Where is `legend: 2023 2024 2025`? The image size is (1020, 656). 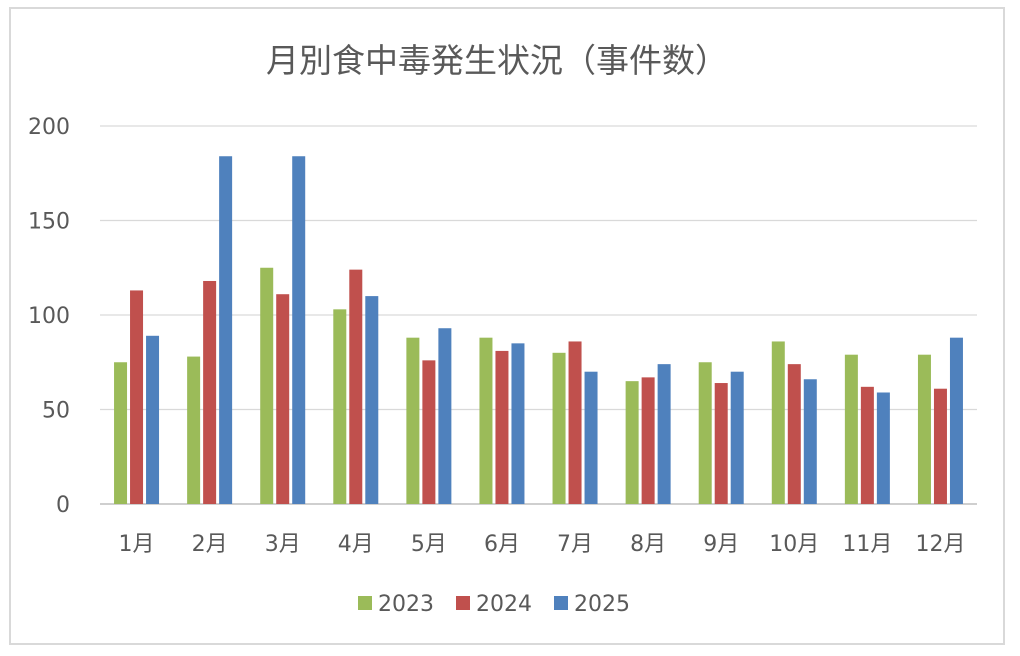 legend: 2023 2024 2025 is located at coordinates (494, 604).